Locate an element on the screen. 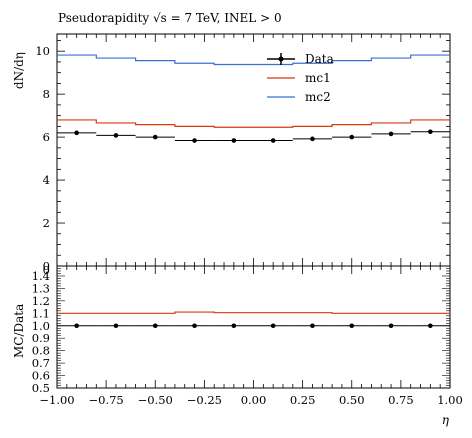 This screenshot has width=472, height=438. main-y-tick-label: 0 is located at coordinates (46, 266).